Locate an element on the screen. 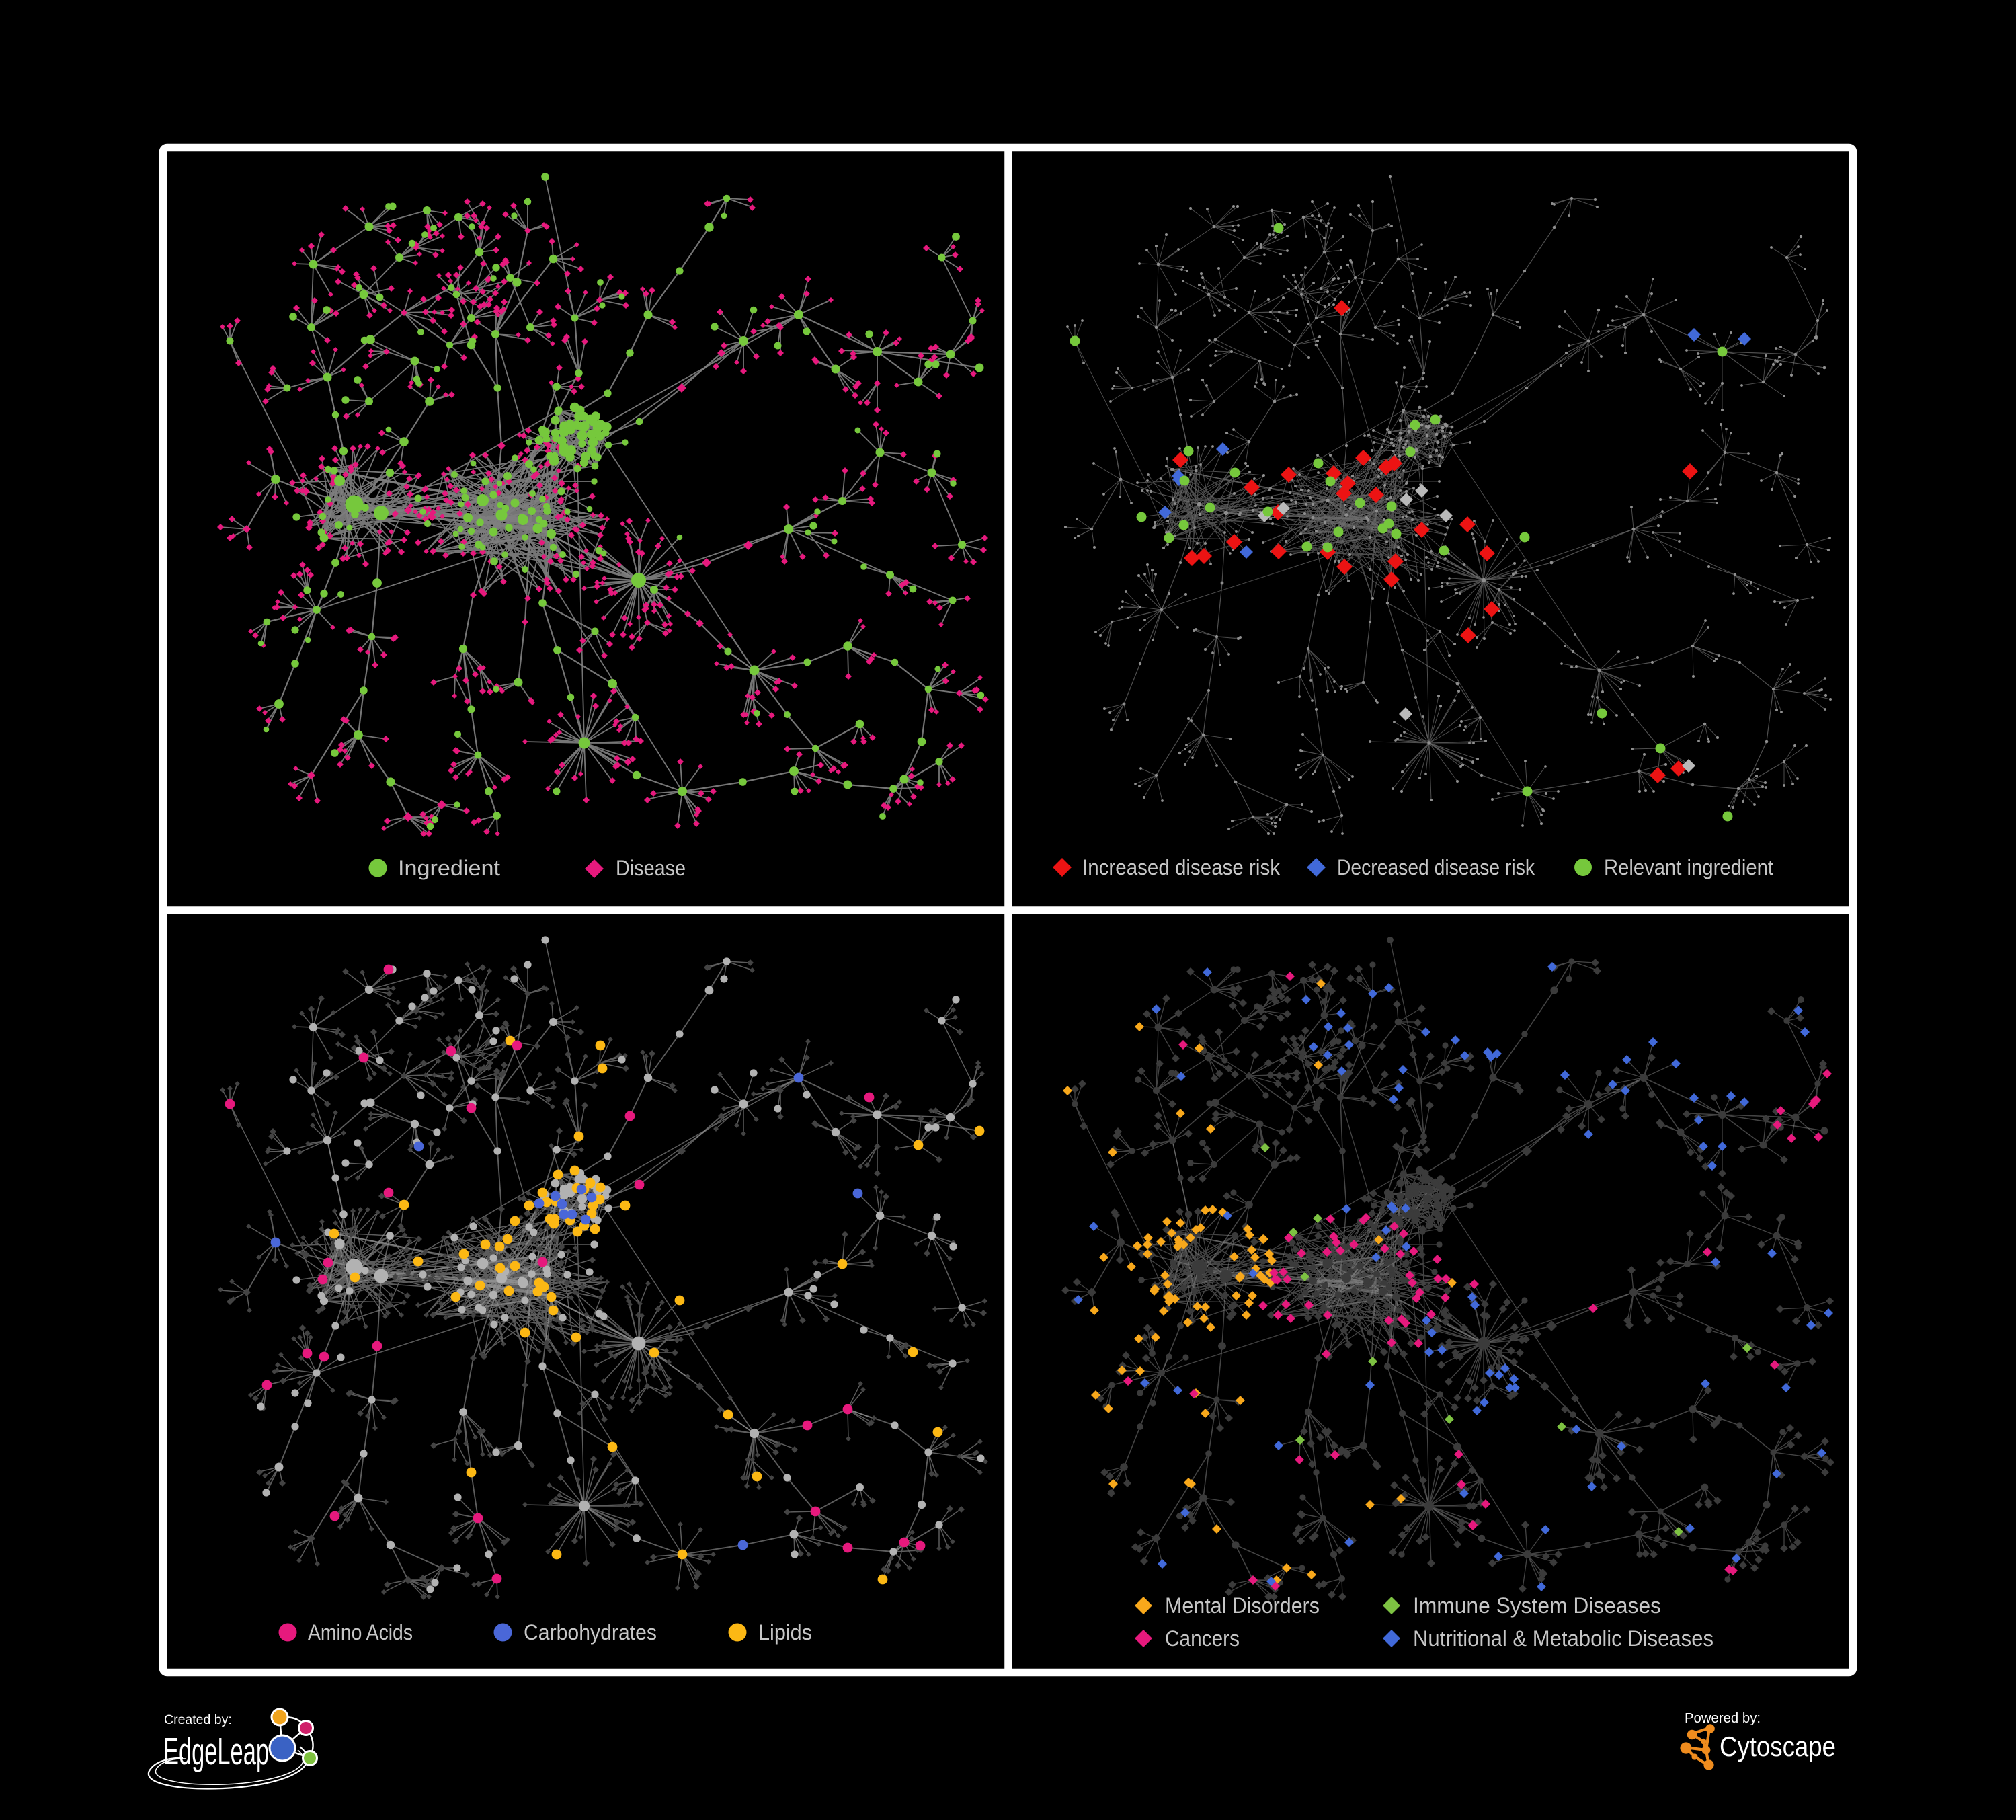 The image size is (2016, 1820). svg-text: Cytoscape is located at coordinates (1778, 1746).